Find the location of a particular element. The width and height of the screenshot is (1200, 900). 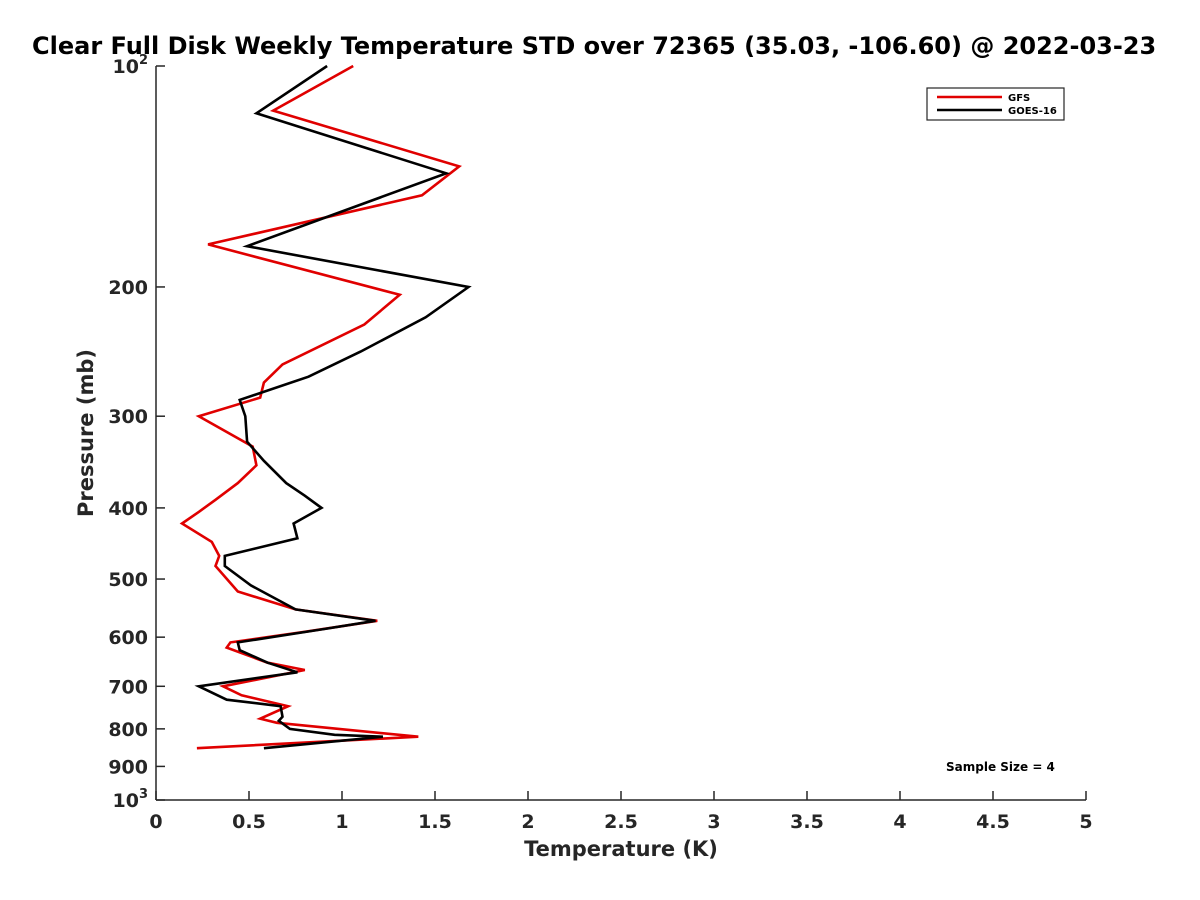

y-tick-label: 200 is located at coordinates (128, 288).